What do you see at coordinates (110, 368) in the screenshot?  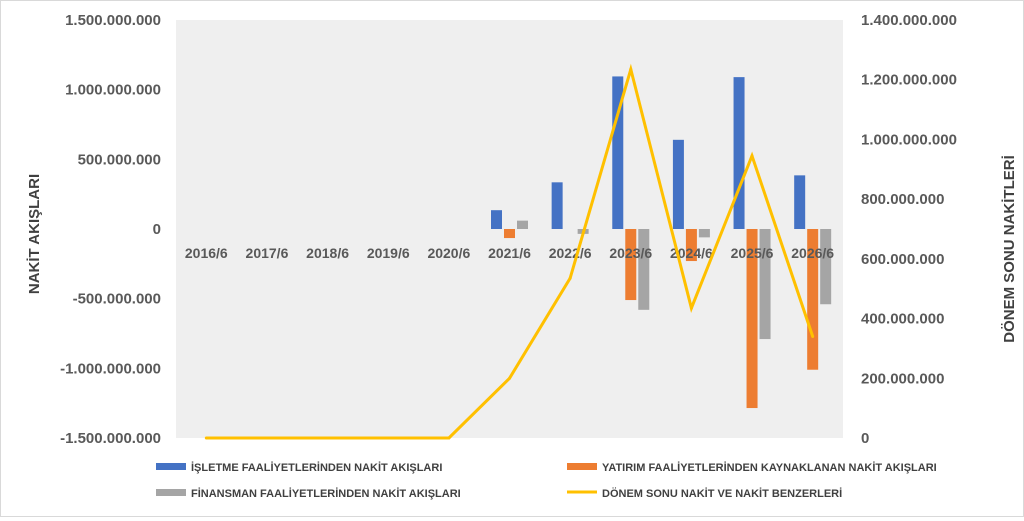 I see `left-tick-label: -1.000.000.000` at bounding box center [110, 368].